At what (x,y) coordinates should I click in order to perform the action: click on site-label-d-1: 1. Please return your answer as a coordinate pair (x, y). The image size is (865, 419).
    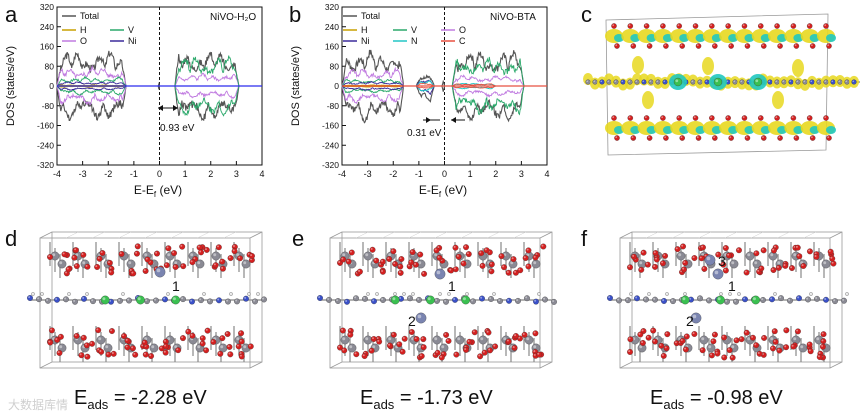
    Looking at the image, I should click on (176, 286).